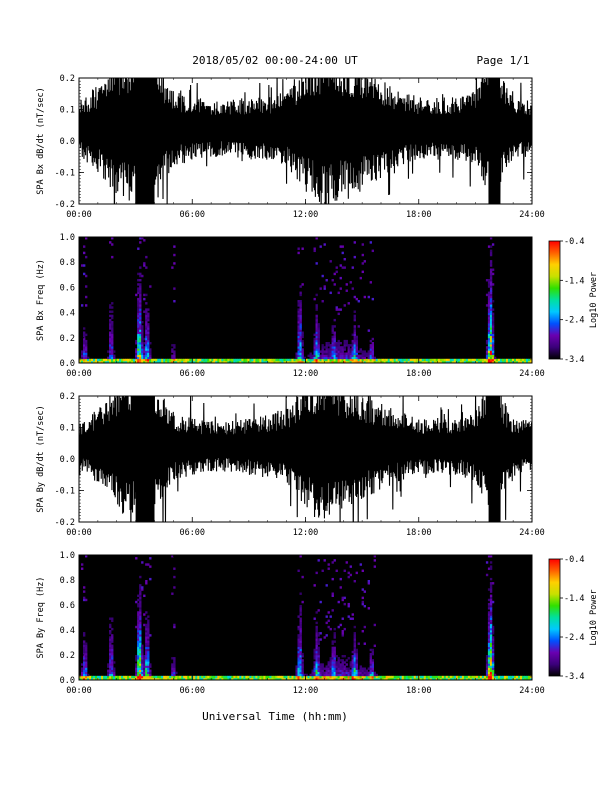  I want to click on x-tick-label: 00:00, so click(79, 533).